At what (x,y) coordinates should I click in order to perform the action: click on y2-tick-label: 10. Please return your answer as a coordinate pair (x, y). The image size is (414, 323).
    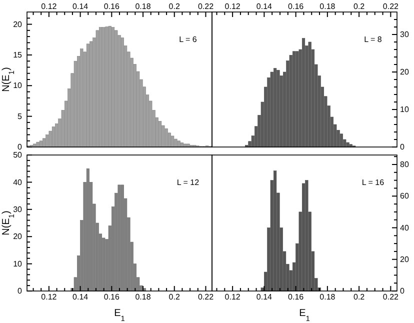
    Looking at the image, I should click on (405, 109).